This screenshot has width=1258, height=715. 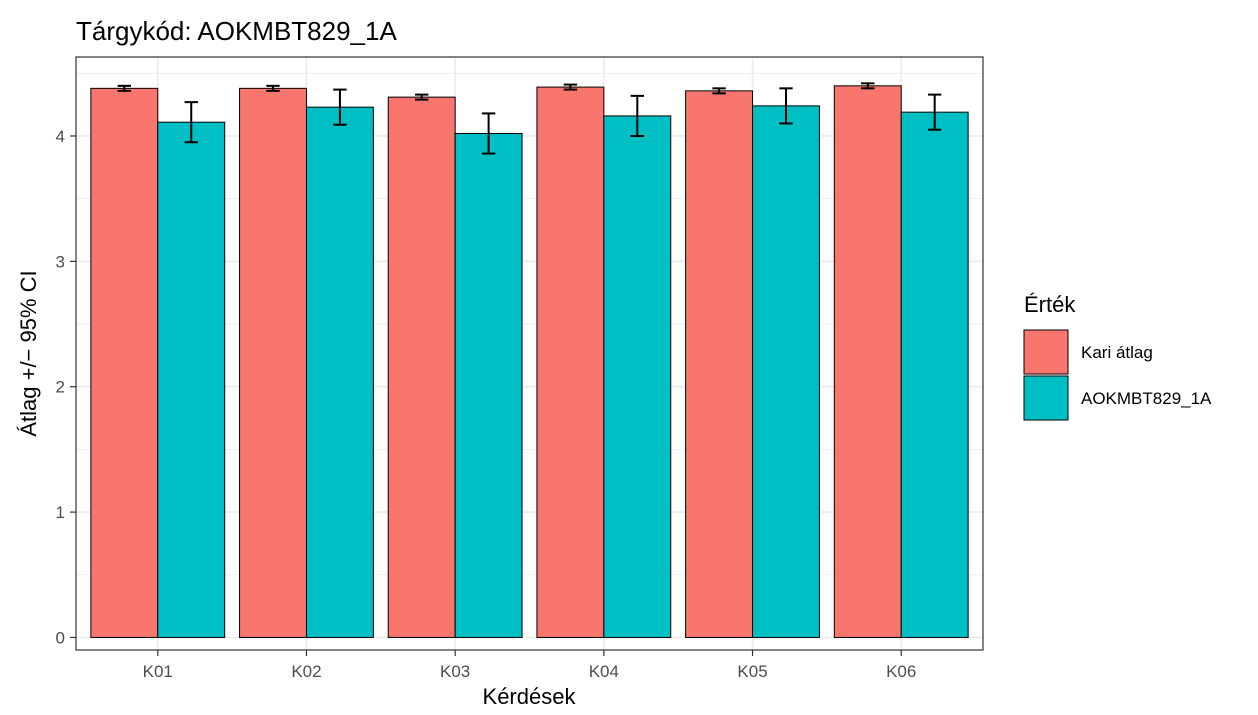 I want to click on x-axis: K01 K02 K03 K04 K05 K06, so click(x=529, y=665).